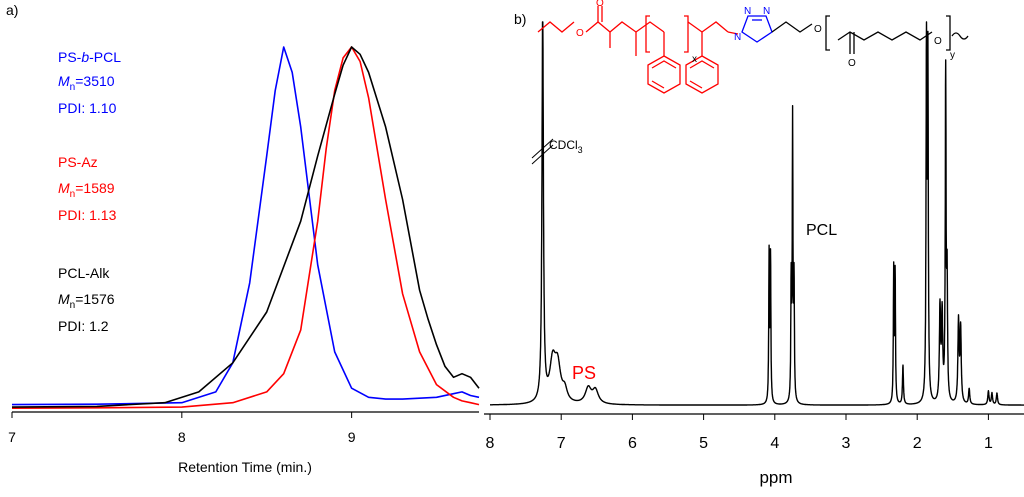 The height and width of the screenshot is (497, 1024). Describe the element at coordinates (633, 50) in the screenshot. I see `ps-segment` at that location.